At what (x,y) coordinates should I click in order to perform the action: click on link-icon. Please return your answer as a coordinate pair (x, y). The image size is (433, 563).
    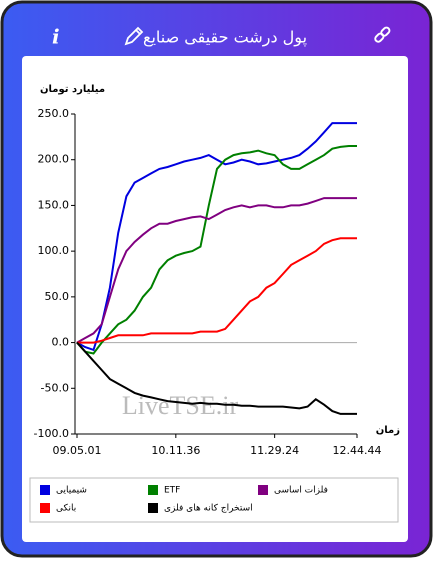
    Looking at the image, I should click on (382, 34).